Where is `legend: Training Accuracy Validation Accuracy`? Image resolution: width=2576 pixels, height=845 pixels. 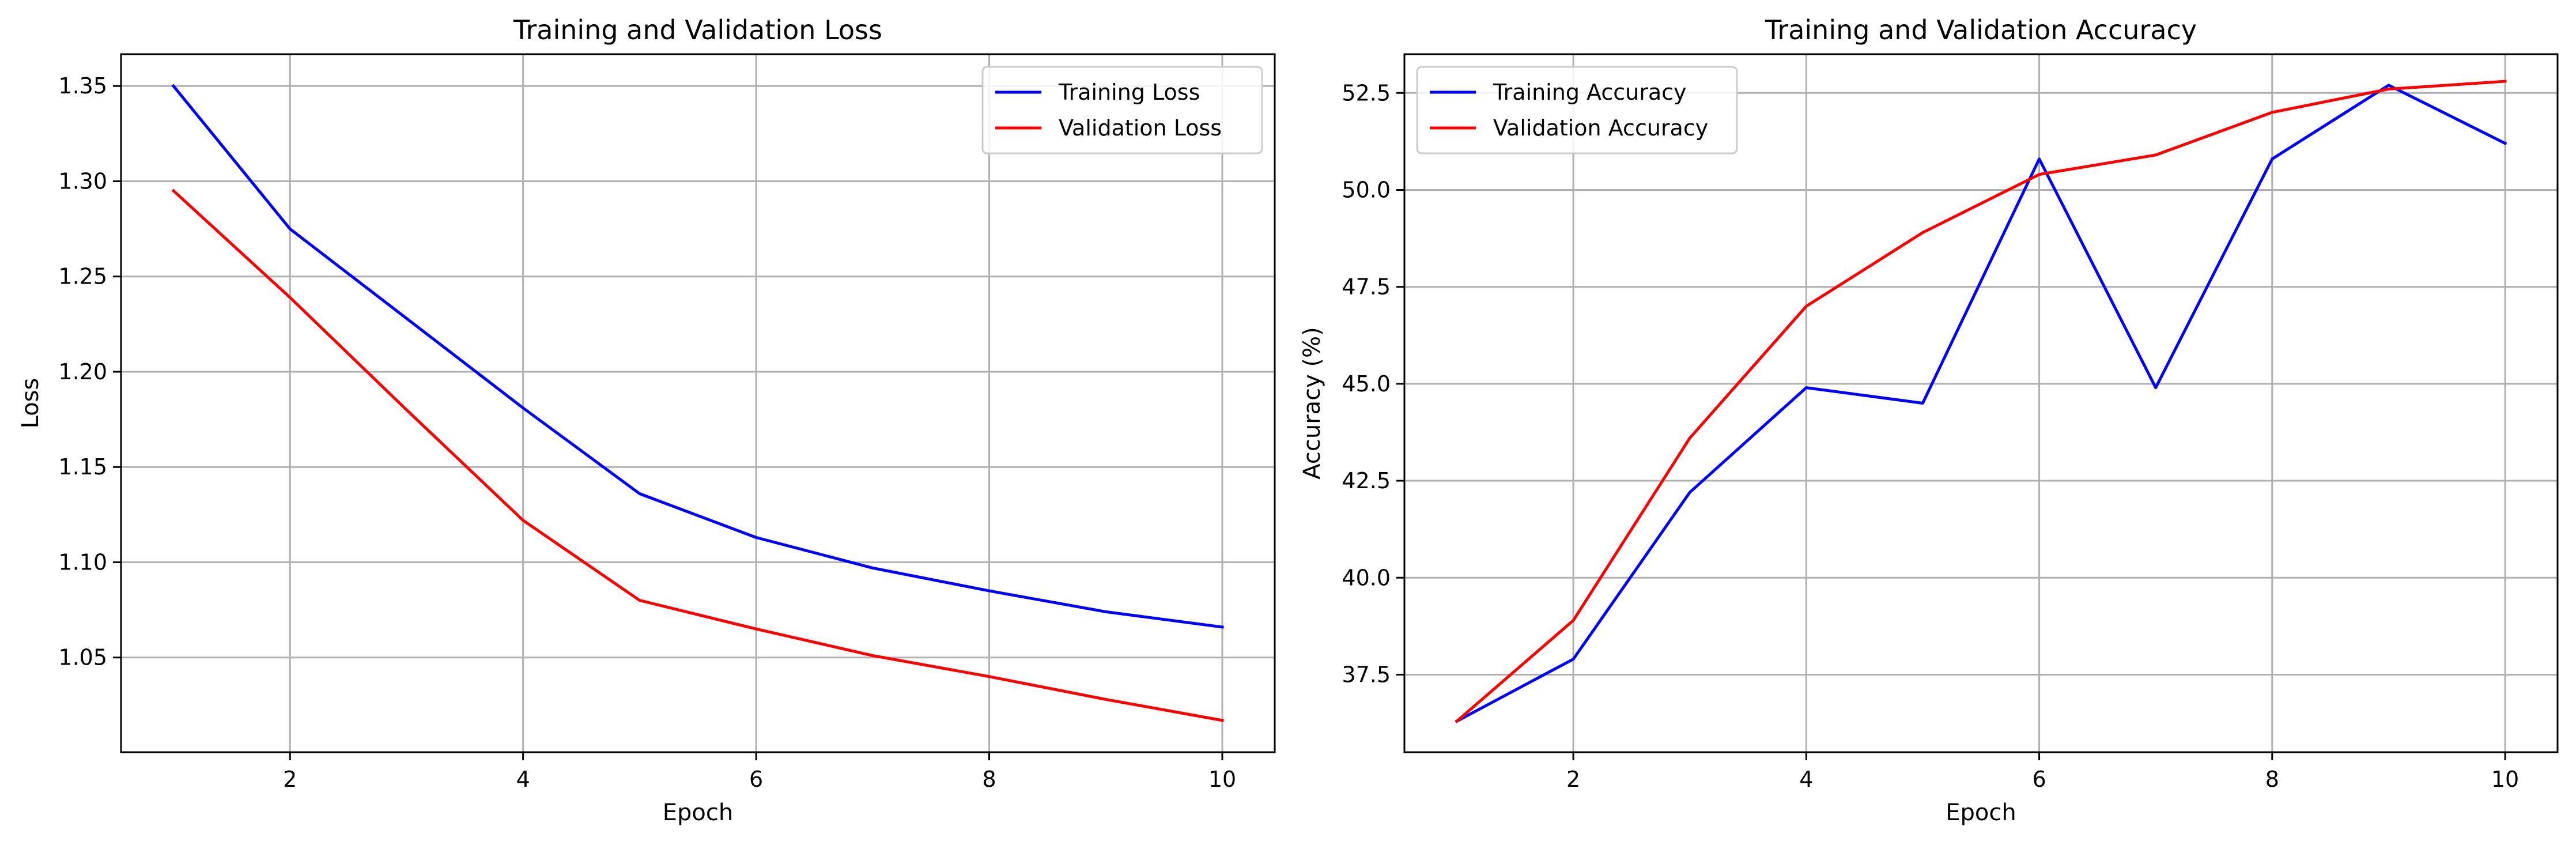
legend: Training Accuracy Validation Accuracy is located at coordinates (1577, 110).